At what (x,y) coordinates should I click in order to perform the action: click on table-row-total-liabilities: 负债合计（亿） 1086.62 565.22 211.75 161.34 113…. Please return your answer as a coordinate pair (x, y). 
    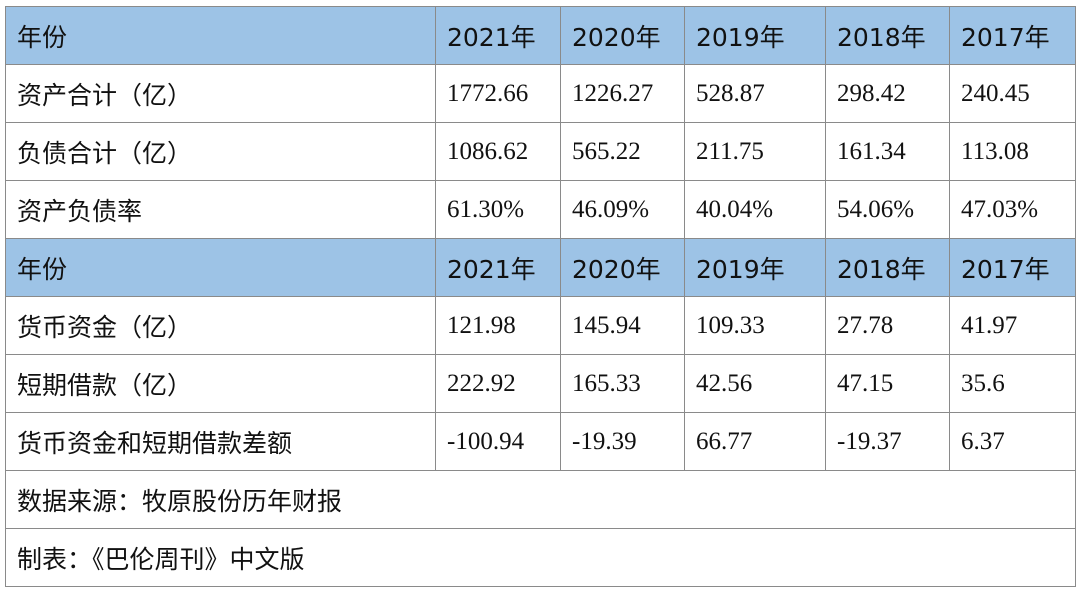
    Looking at the image, I should click on (540, 151).